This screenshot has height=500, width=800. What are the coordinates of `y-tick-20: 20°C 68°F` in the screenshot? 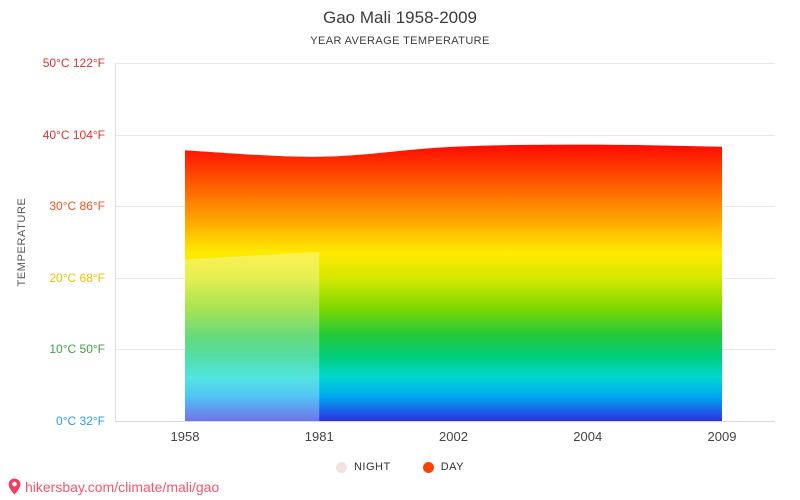 It's located at (77, 277).